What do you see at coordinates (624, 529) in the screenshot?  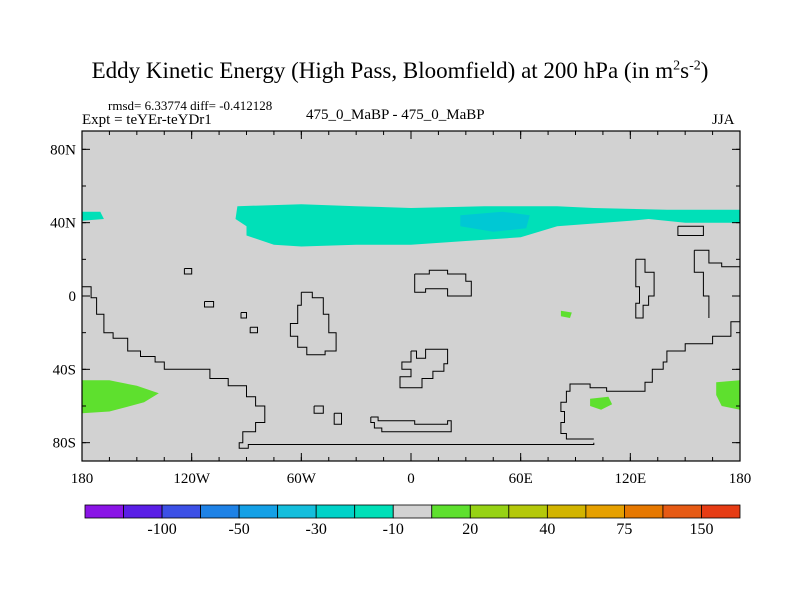 I see `colorbar-label-6: 75` at bounding box center [624, 529].